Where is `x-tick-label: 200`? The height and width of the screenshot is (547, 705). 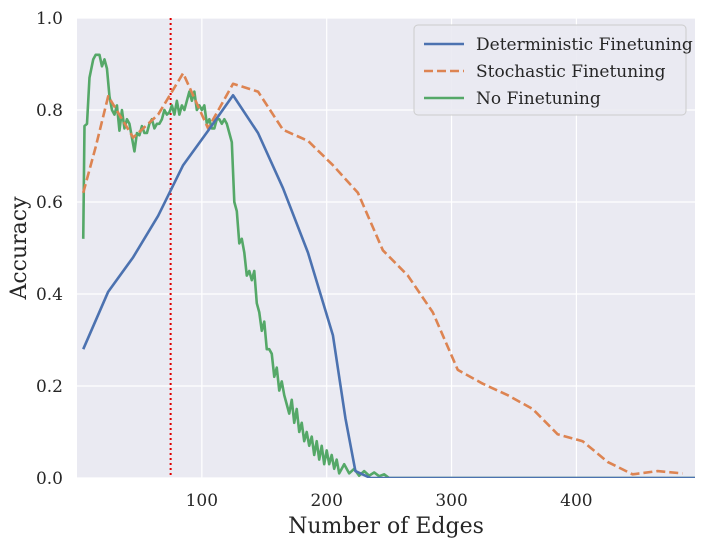 x-tick-label: 200 is located at coordinates (326, 501).